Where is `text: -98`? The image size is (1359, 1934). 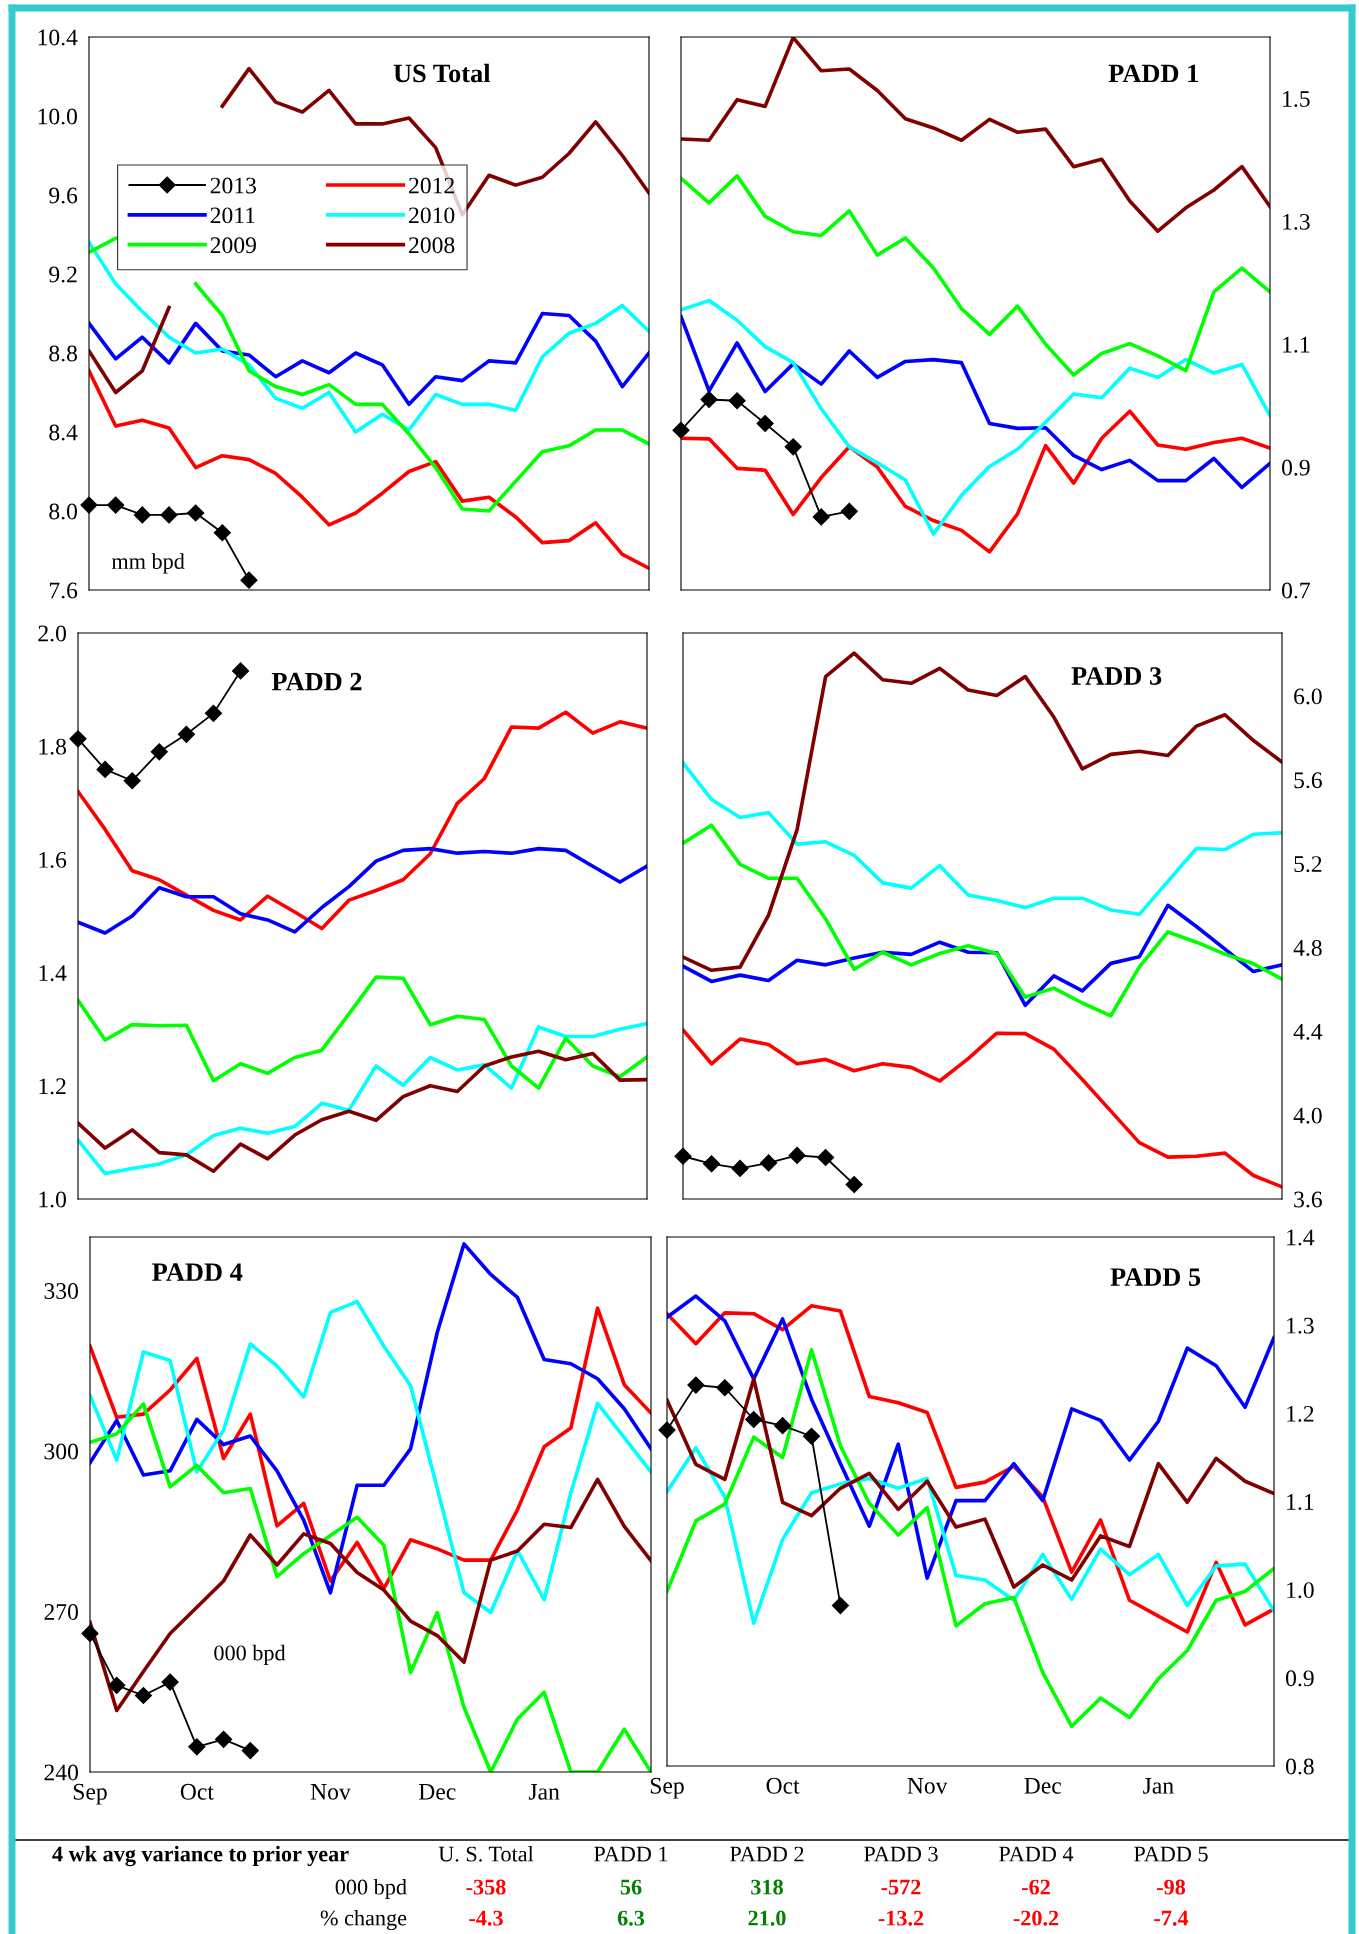
text: -98 is located at coordinates (1171, 1887).